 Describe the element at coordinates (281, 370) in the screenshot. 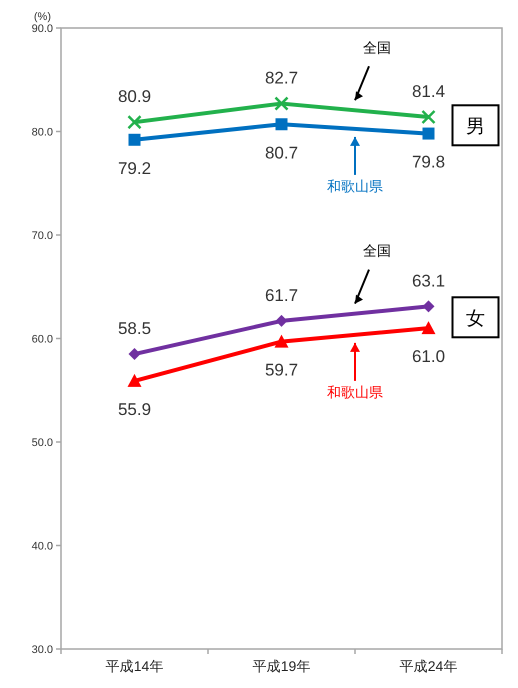

I see `data-label: 59.7` at that location.